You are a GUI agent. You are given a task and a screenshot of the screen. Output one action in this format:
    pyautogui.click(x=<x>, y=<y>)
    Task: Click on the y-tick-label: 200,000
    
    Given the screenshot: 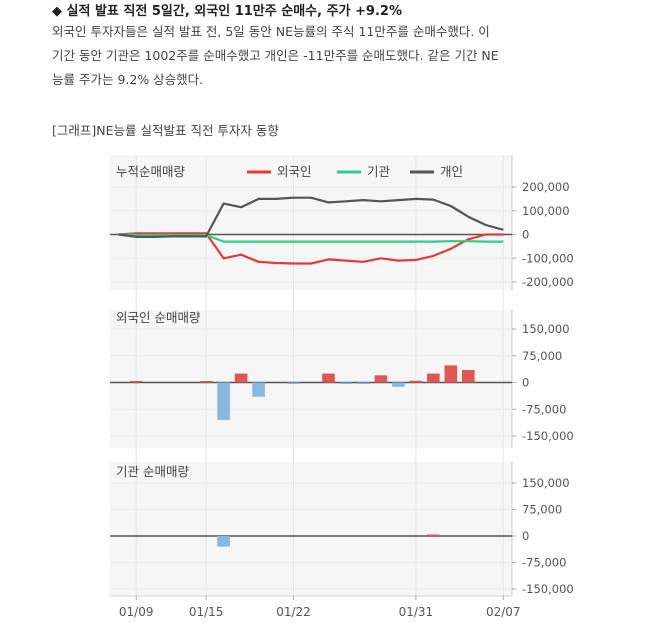 What is the action you would take?
    pyautogui.click(x=546, y=187)
    